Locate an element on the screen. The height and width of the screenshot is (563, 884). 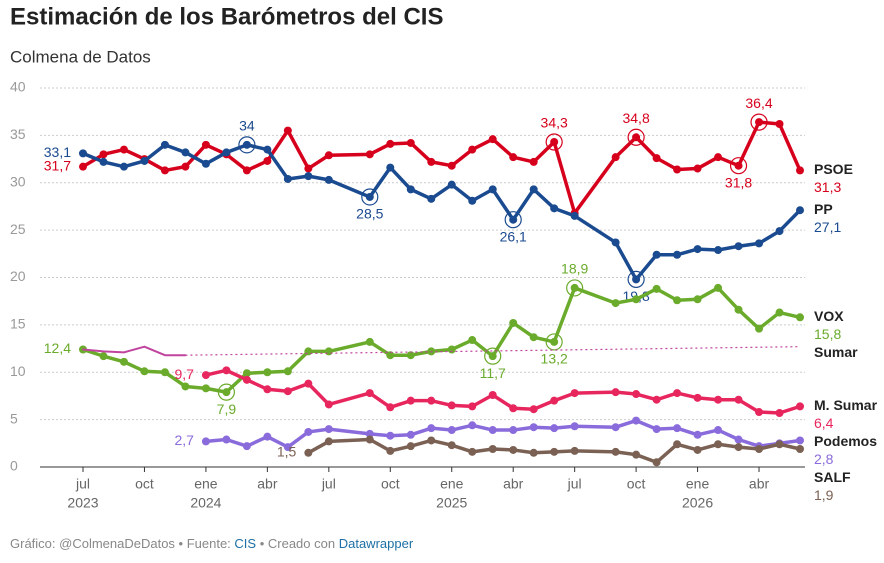
value-label: 26,1 is located at coordinates (513, 236).